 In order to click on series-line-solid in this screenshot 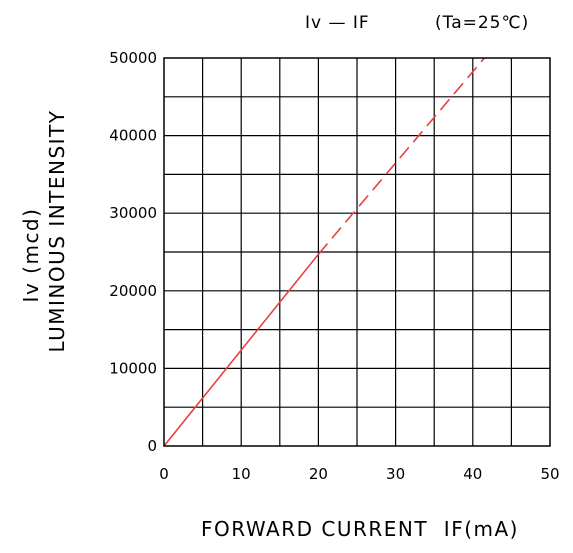, I will do `click(241, 350)`.